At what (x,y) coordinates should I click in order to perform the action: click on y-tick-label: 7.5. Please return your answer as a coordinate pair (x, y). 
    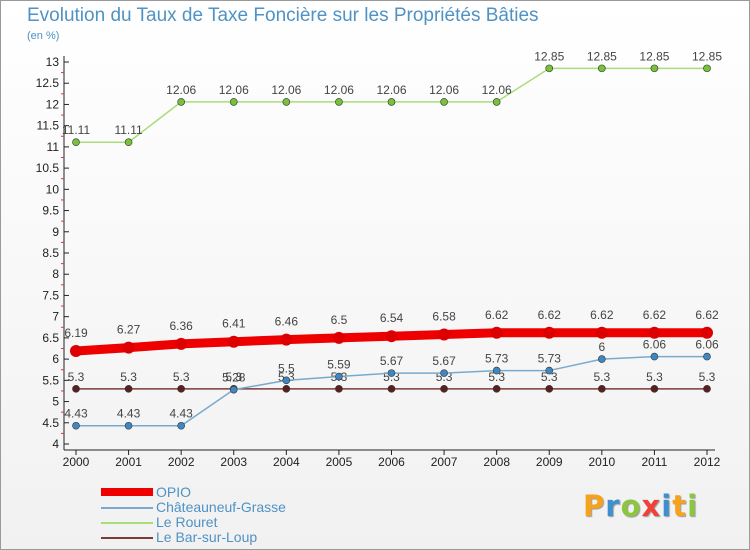
    Looking at the image, I should click on (50, 295).